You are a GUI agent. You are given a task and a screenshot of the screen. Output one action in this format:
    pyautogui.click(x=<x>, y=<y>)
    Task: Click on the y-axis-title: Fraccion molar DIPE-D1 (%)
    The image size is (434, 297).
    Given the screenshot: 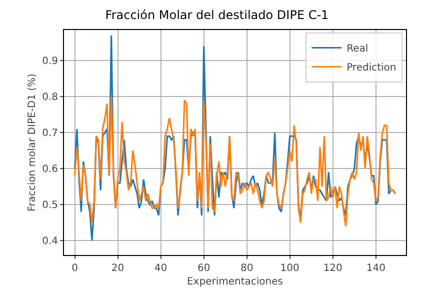 What is the action you would take?
    pyautogui.click(x=32, y=142)
    